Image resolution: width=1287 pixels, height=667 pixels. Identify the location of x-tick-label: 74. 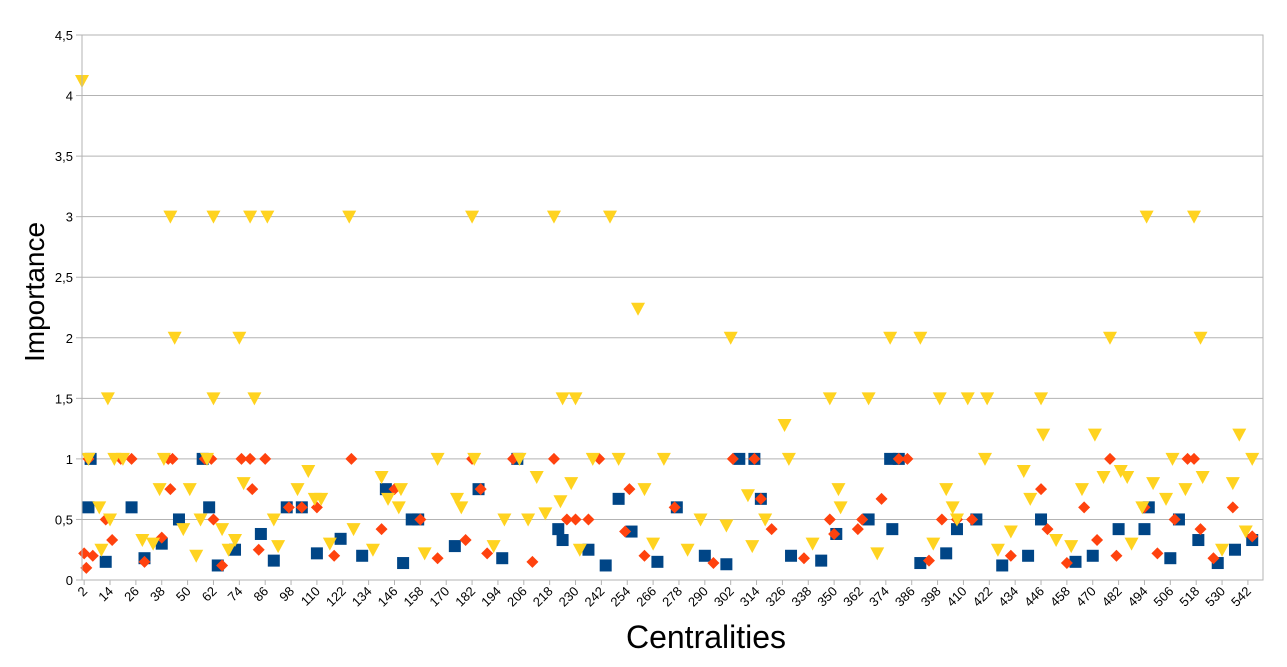
(235, 594).